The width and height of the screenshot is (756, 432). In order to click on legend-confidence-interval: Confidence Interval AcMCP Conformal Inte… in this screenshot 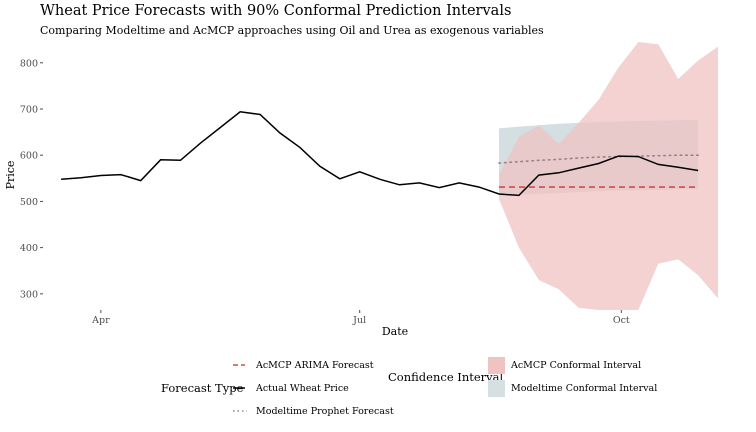, I will do `click(522, 377)`.